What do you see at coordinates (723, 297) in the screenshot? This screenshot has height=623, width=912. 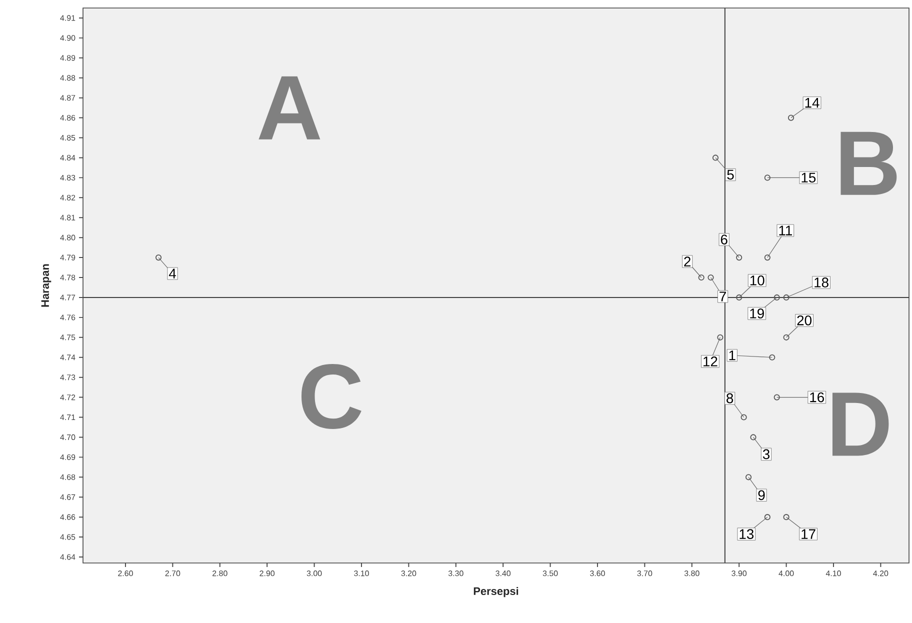 I see `annotation: 7` at bounding box center [723, 297].